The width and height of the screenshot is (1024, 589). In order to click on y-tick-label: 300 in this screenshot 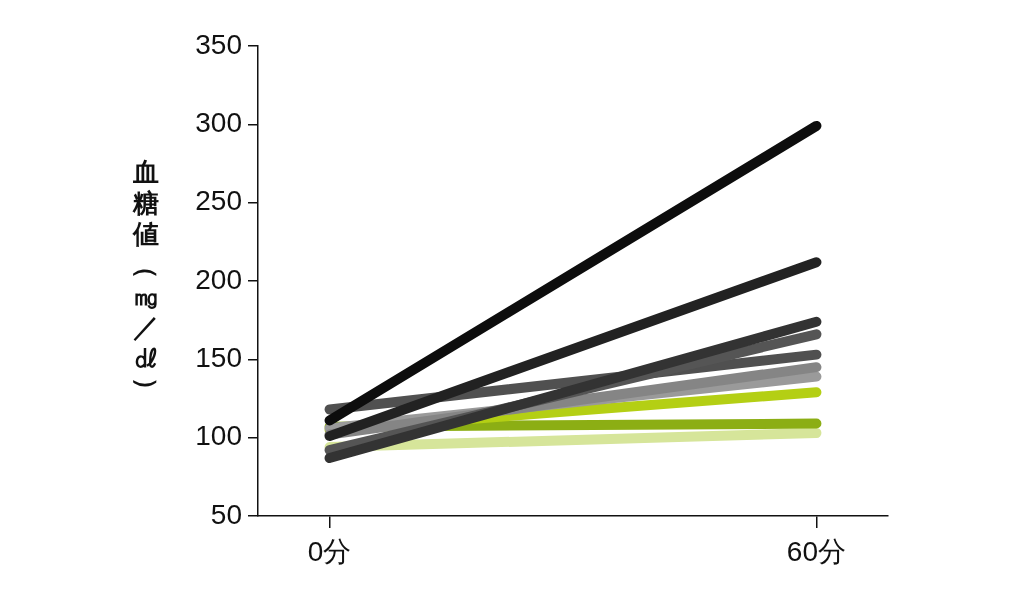, I will do `click(218, 123)`.